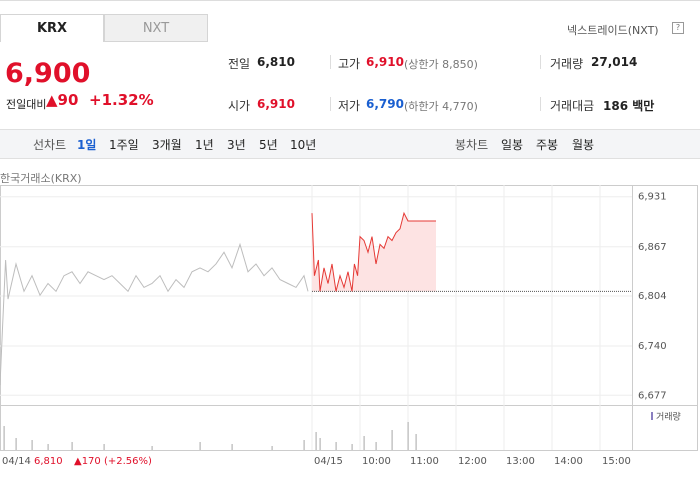 This screenshot has height=490, width=700. Describe the element at coordinates (303, 145) in the screenshot. I see `period-button: 10년` at that location.